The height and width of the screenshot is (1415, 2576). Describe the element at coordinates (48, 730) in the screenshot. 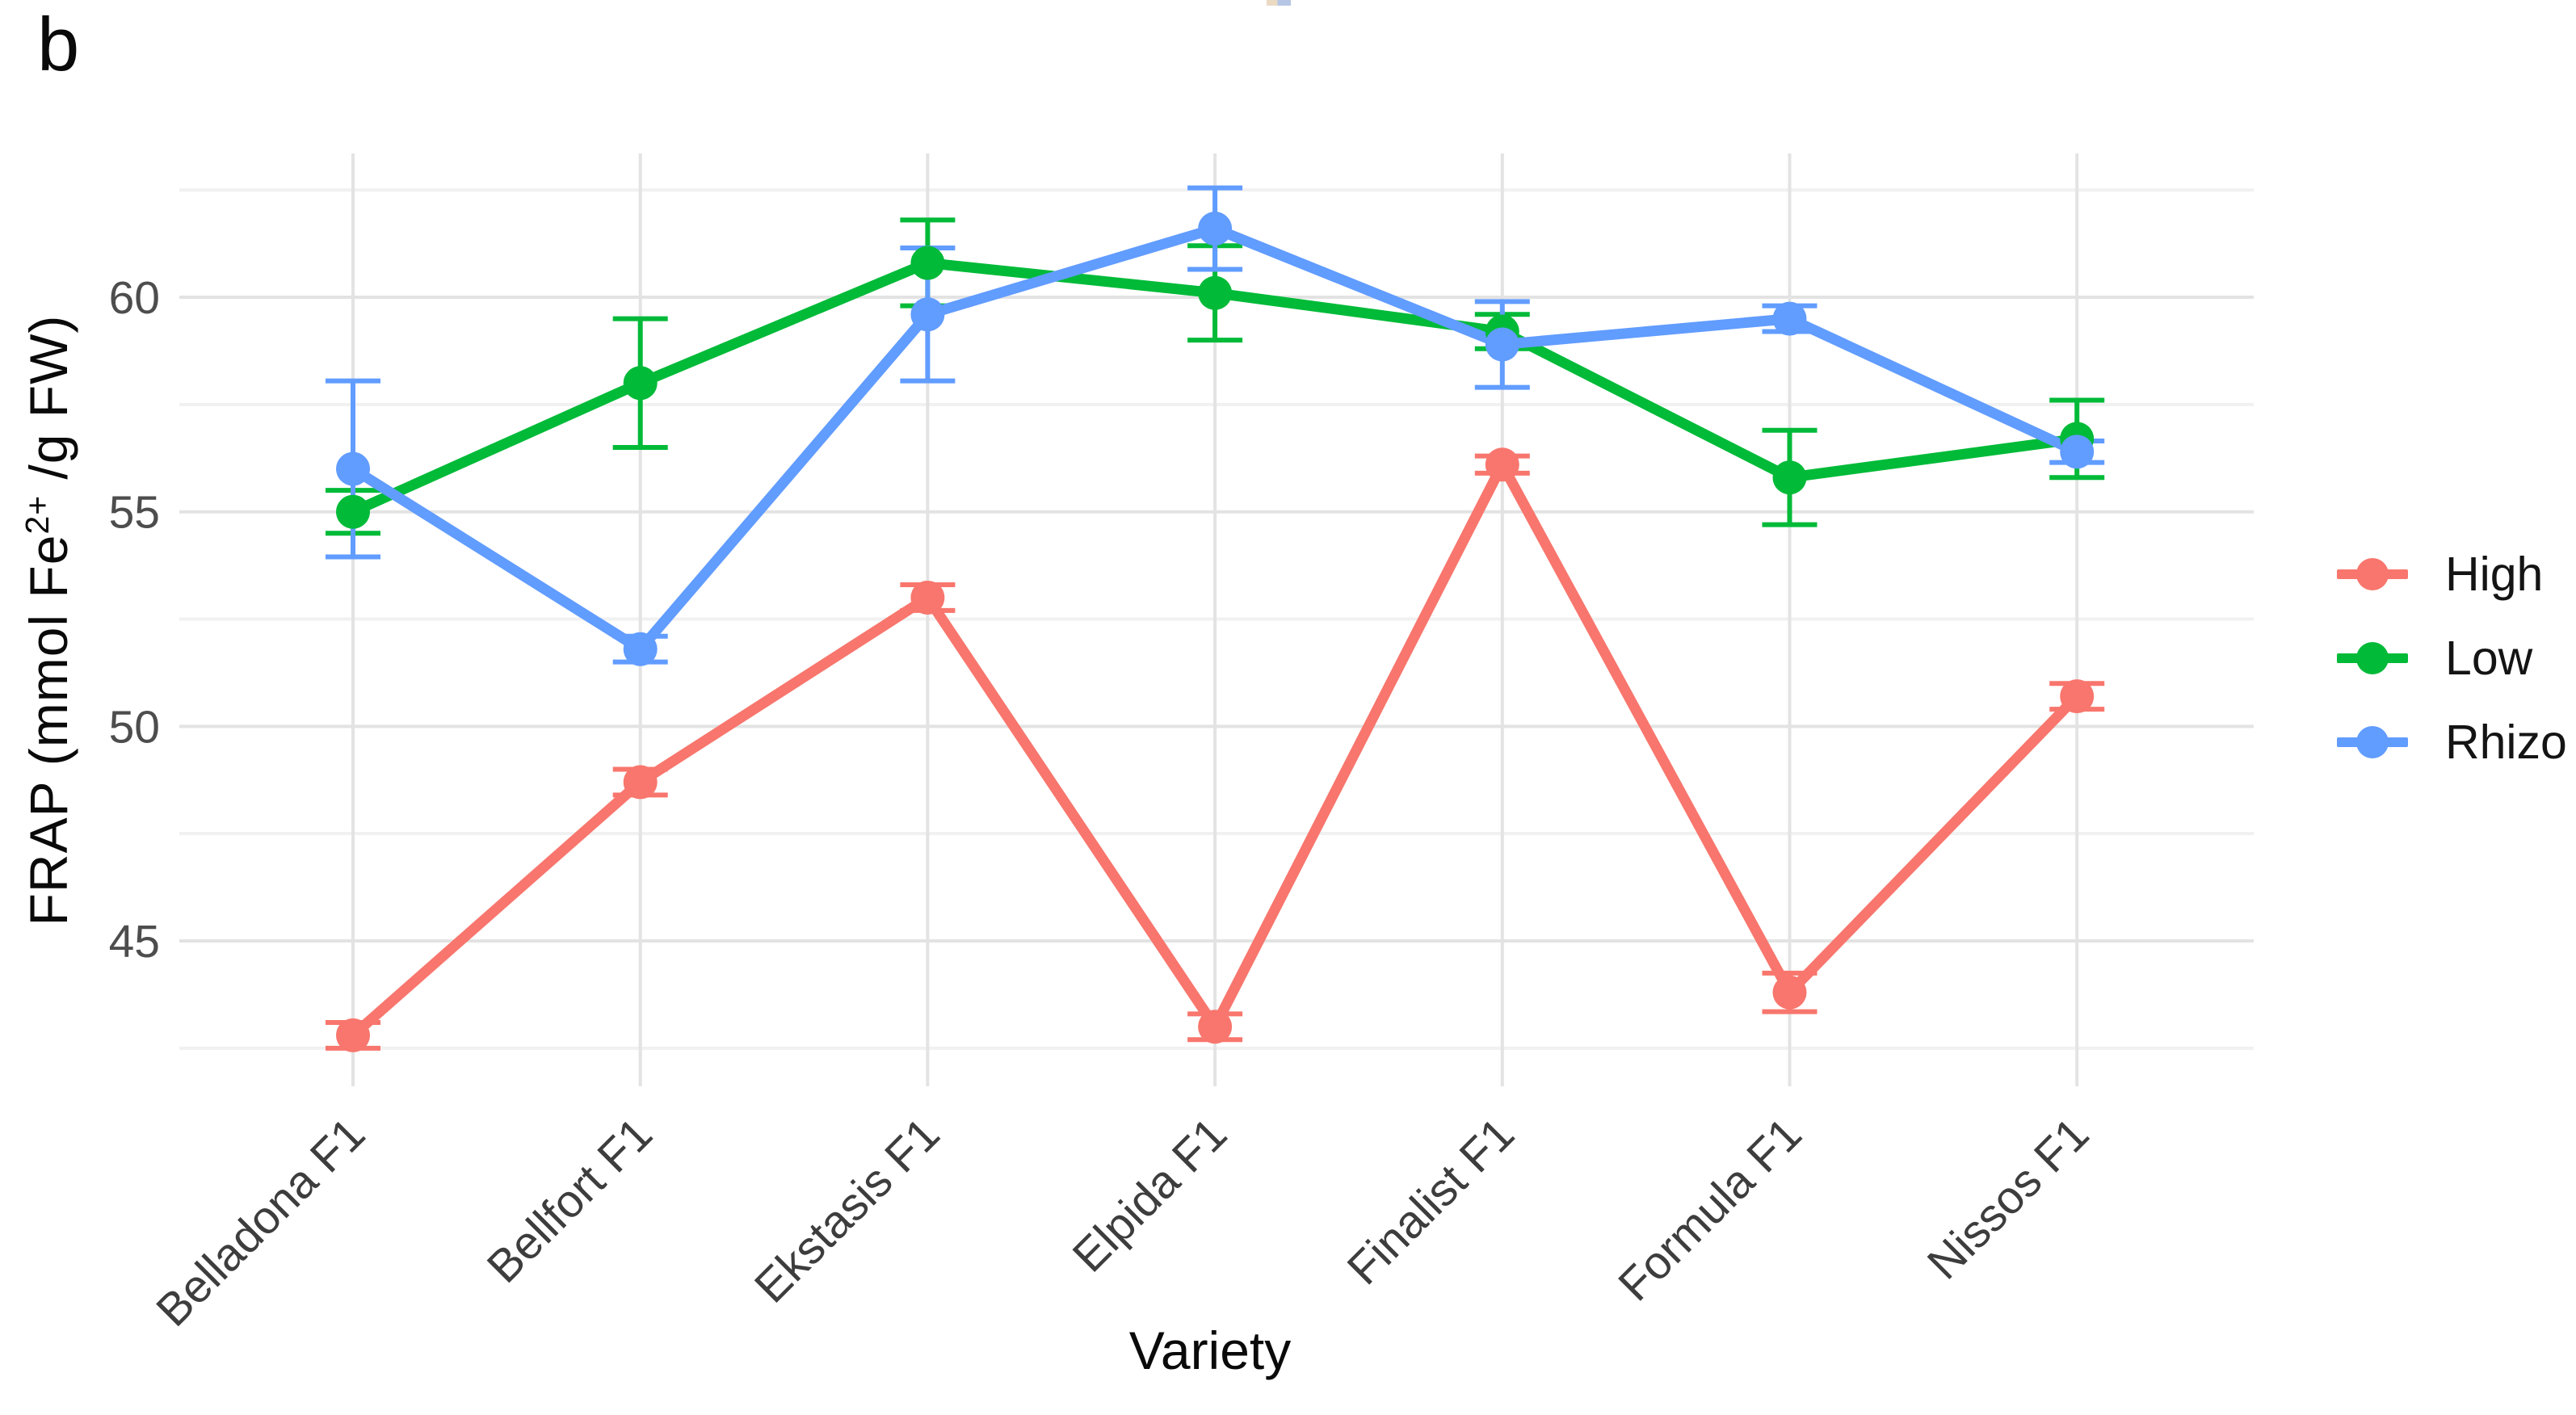

I see `y-axis-title-text: FRAP (mmol Fe` at that location.